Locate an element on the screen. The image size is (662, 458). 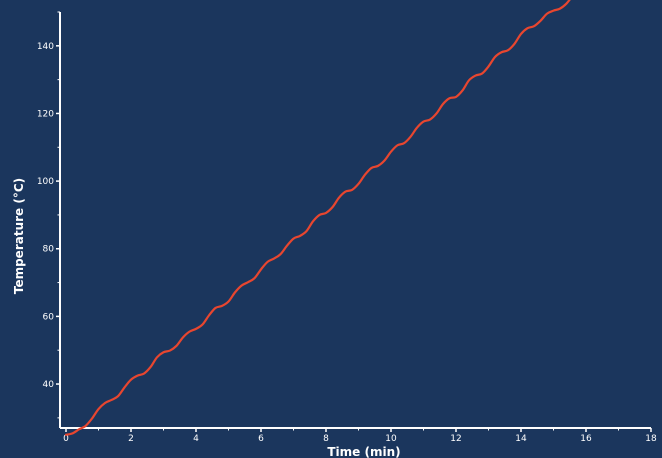
x-tick-label: 18 is located at coordinates (651, 439).